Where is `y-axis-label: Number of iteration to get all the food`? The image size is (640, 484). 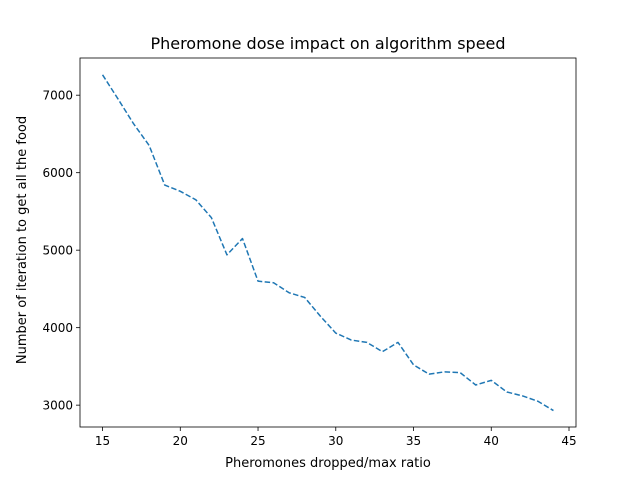
y-axis-label: Number of iteration to get all the food is located at coordinates (22, 240).